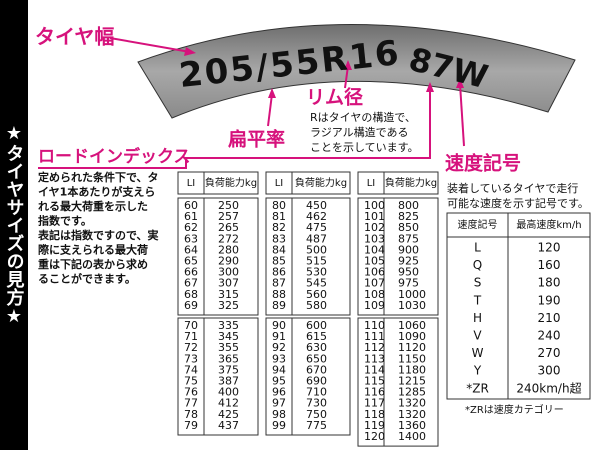 The width and height of the screenshot is (600, 450). What do you see at coordinates (228, 283) in the screenshot?
I see `load-capacity: 307` at bounding box center [228, 283].